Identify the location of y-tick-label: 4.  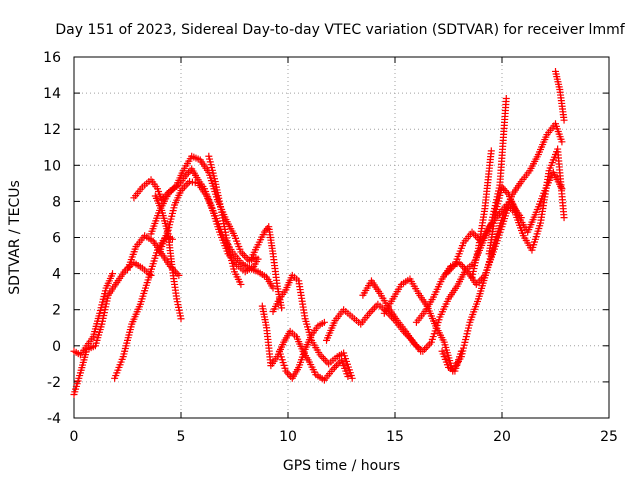
(56, 275).